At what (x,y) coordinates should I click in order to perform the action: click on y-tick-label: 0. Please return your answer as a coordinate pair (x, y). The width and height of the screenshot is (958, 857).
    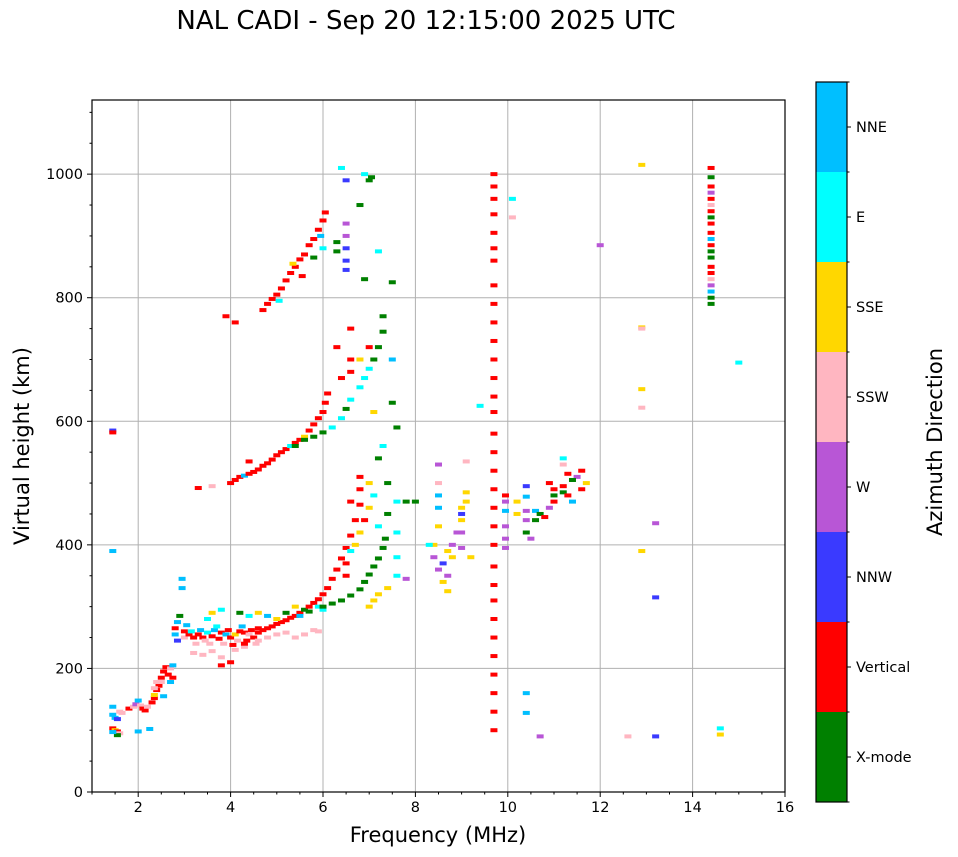
    Looking at the image, I should click on (78, 793).